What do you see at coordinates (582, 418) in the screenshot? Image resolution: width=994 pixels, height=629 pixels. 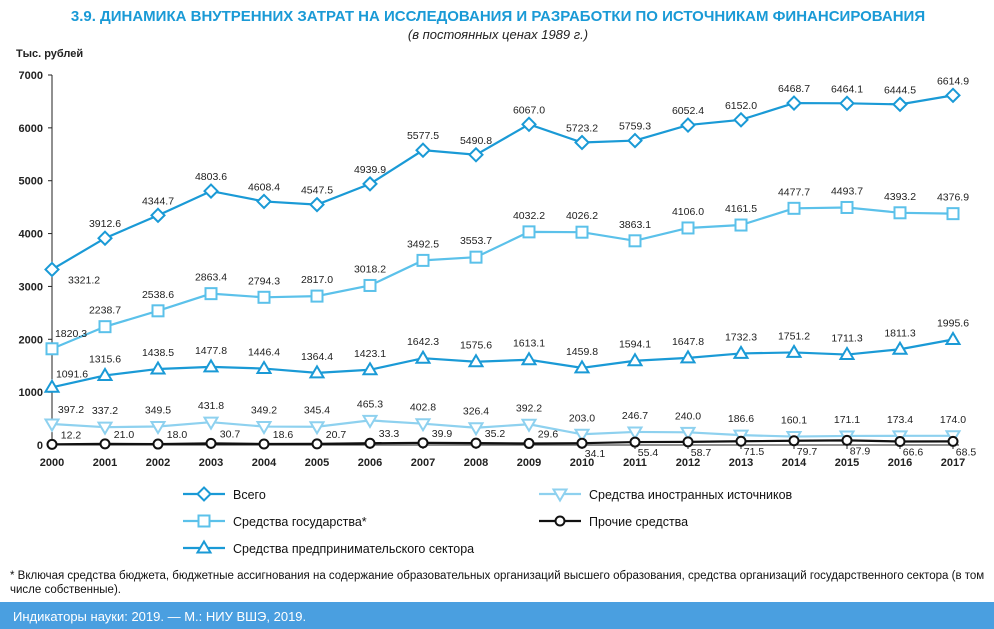 I see `data-label: 203.0` at bounding box center [582, 418].